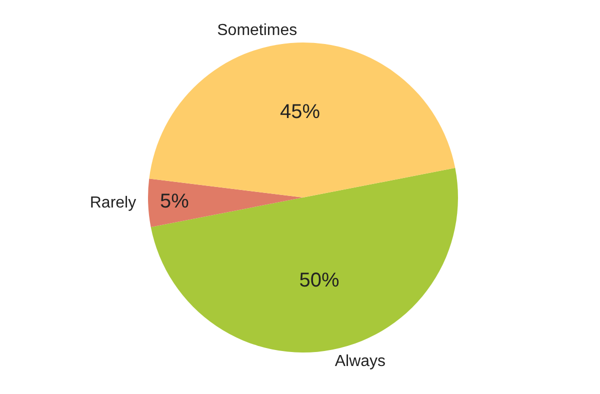  I want to click on slice-label: Sometimes, so click(257, 31).